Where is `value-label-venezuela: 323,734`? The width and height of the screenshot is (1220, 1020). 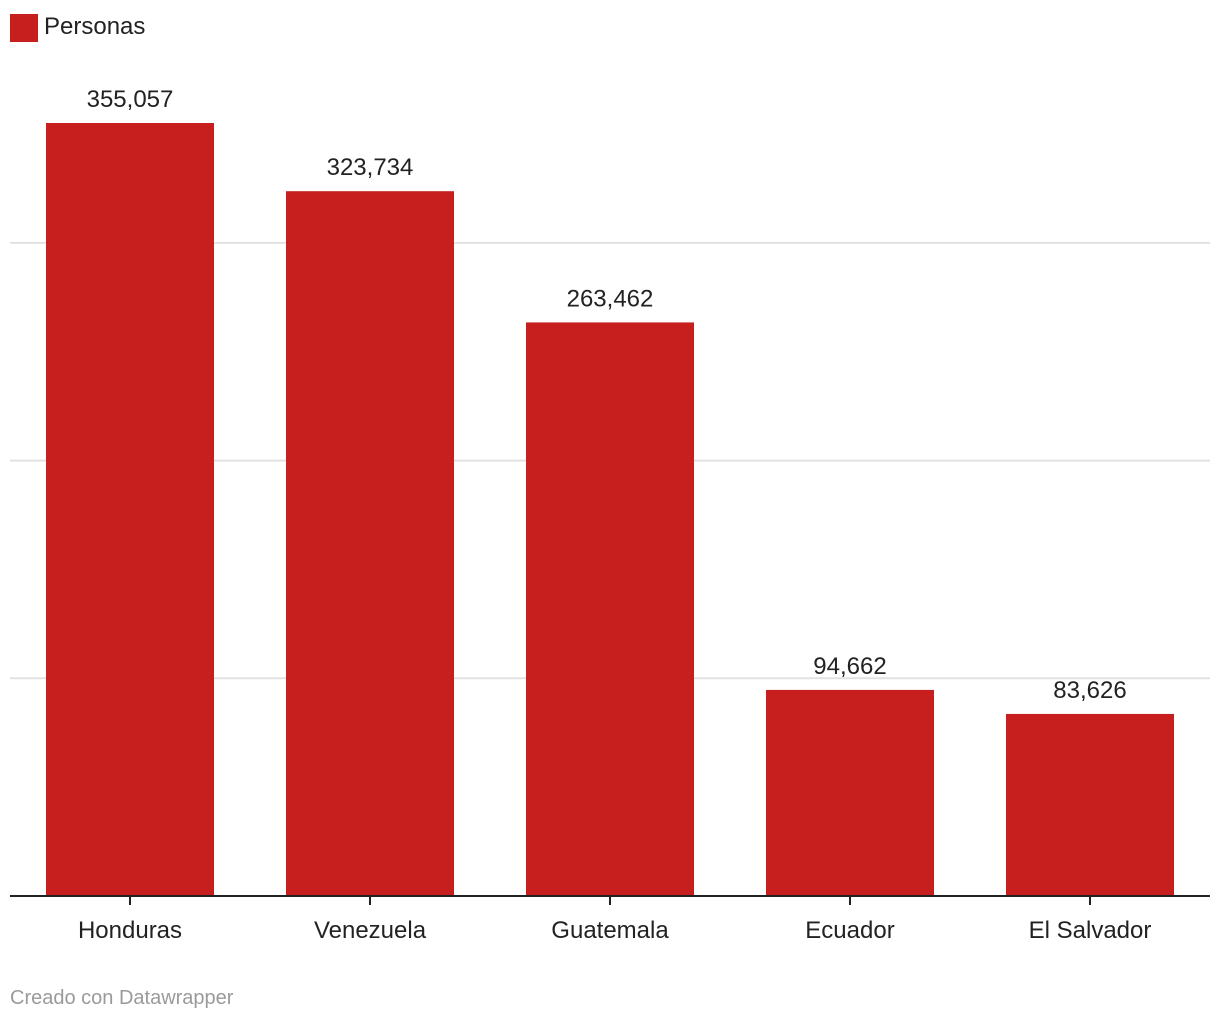 value-label-venezuela: 323,734 is located at coordinates (370, 167).